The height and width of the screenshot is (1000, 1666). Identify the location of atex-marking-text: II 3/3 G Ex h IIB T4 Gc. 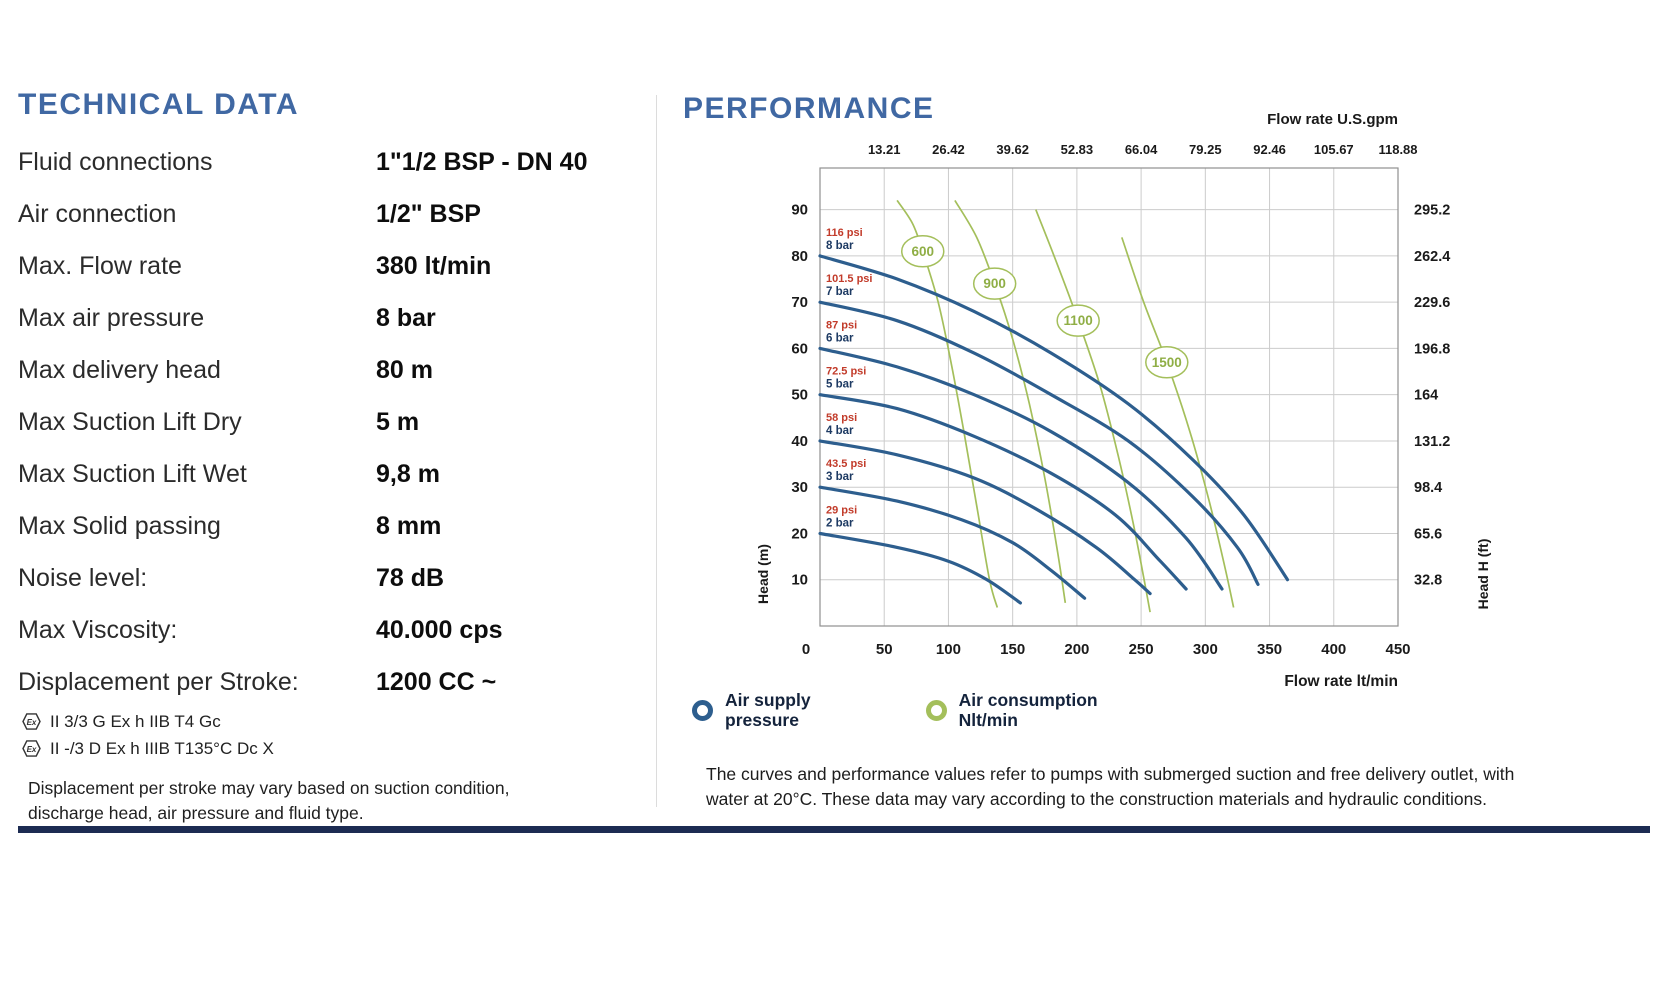
(135, 721).